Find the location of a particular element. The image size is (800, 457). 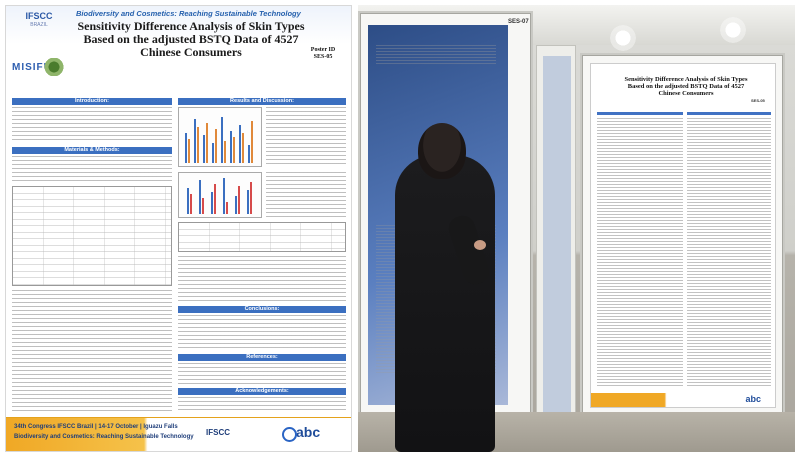

methods-text is located at coordinates (92, 352).